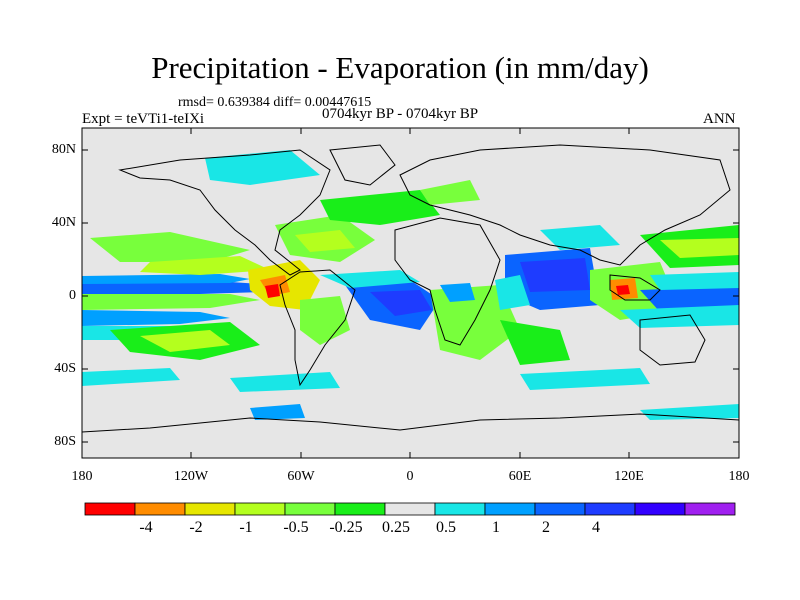  I want to click on x-tick-label: 60W, so click(301, 476).